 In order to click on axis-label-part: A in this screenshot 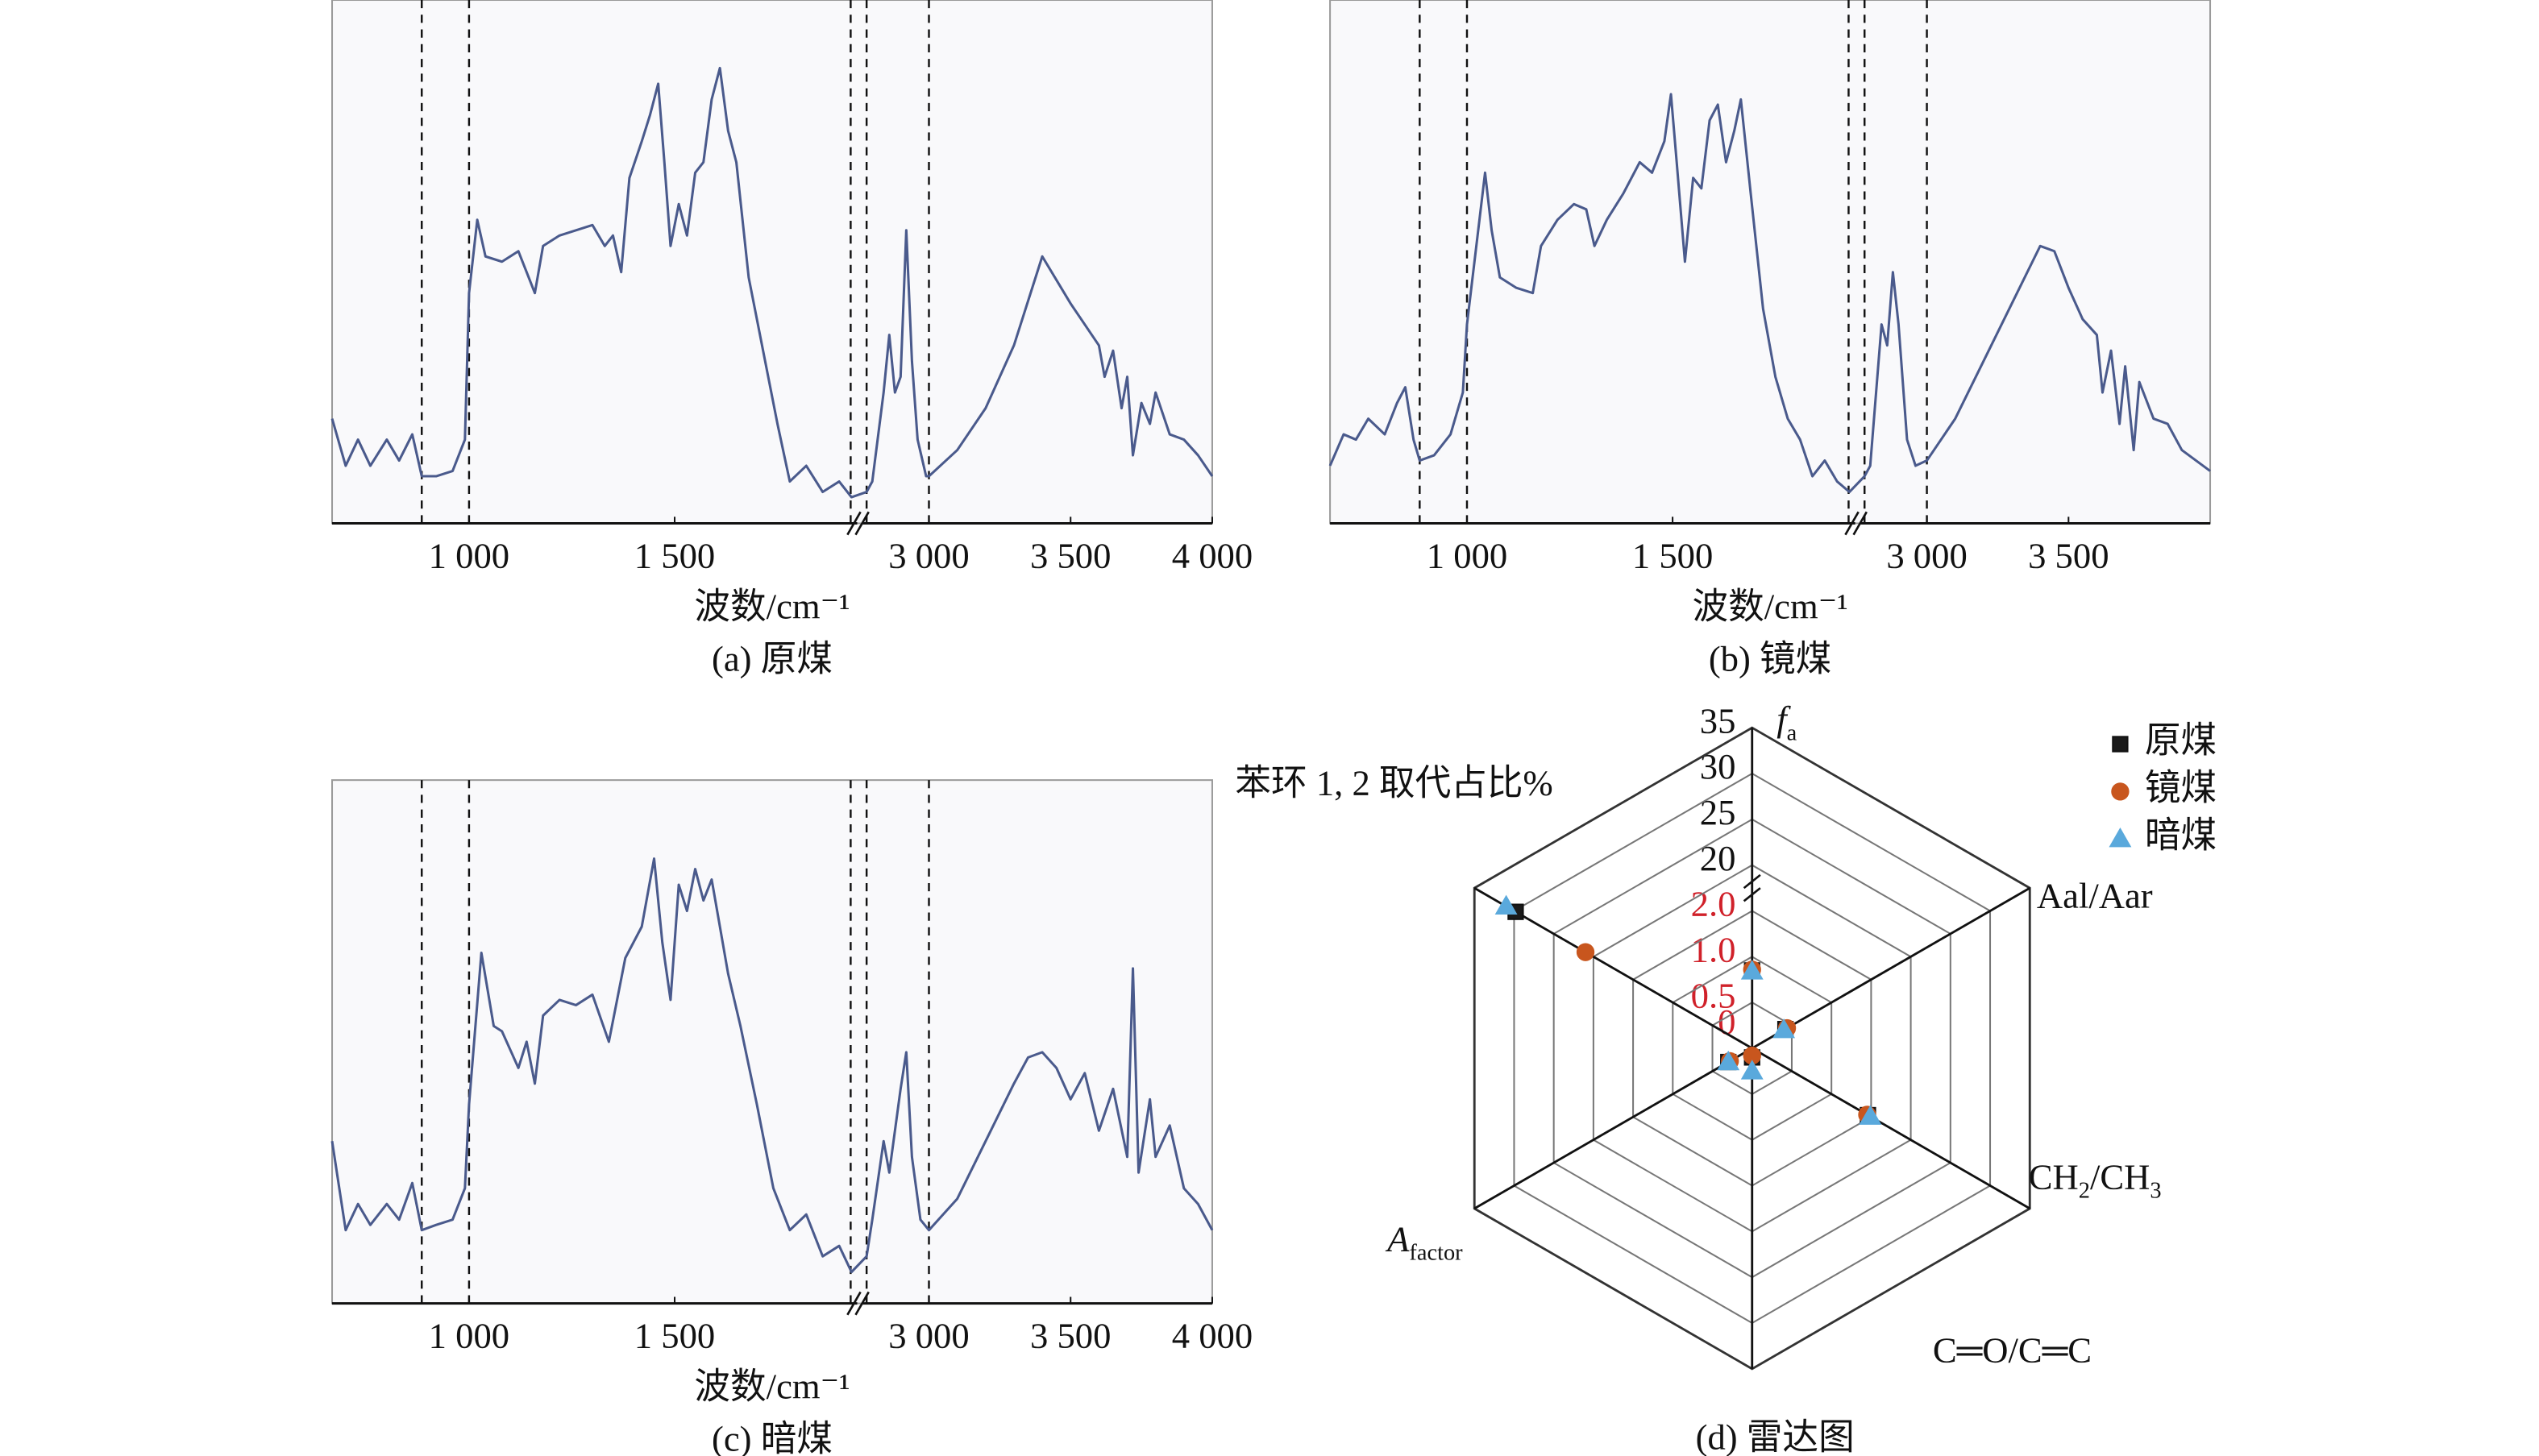, I will do `click(1397, 1239)`.